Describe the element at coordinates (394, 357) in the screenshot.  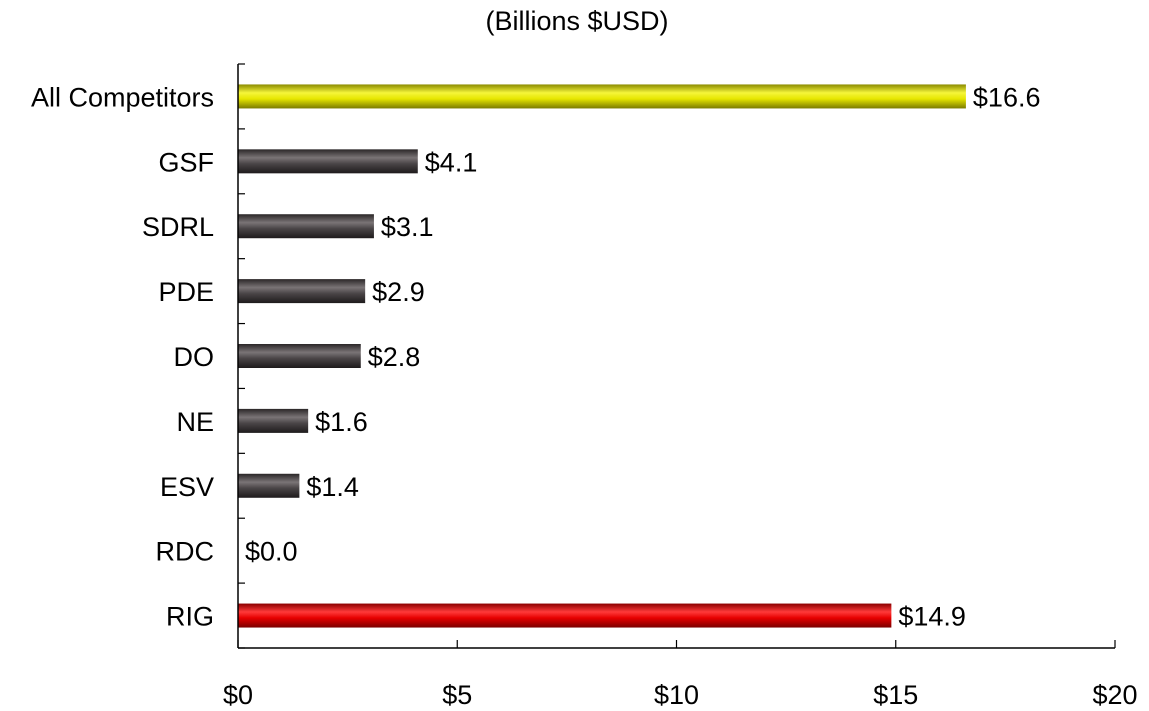
I see `value-label: $2.8` at that location.